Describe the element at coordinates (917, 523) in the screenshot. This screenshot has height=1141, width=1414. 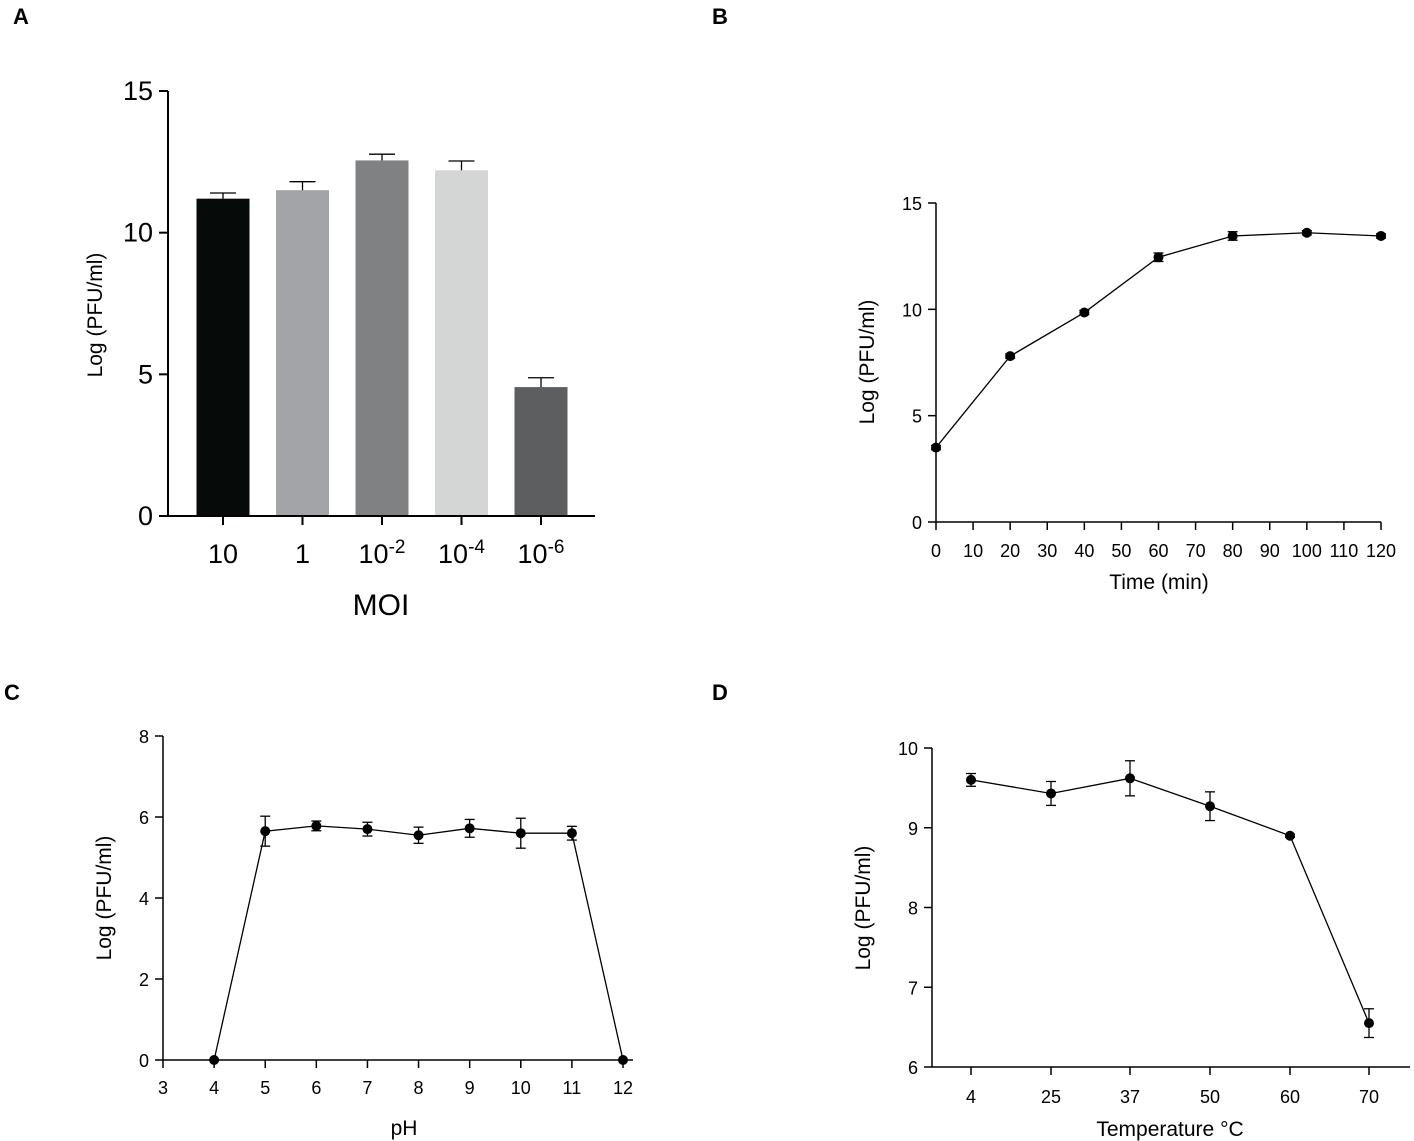
I see `b-y-tick-label: 0` at that location.